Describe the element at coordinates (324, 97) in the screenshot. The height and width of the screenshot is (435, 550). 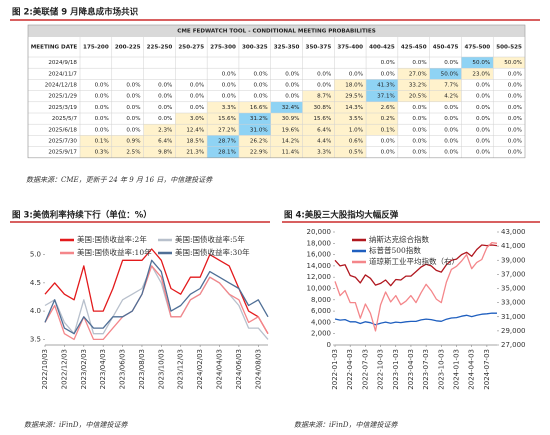
I see `cell-value: 8.7%` at that location.